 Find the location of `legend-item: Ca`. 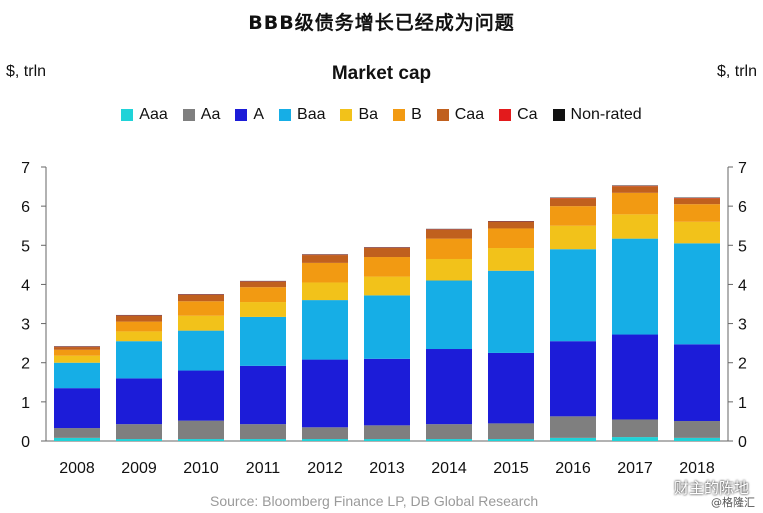

legend-item: Ca is located at coordinates (518, 115).